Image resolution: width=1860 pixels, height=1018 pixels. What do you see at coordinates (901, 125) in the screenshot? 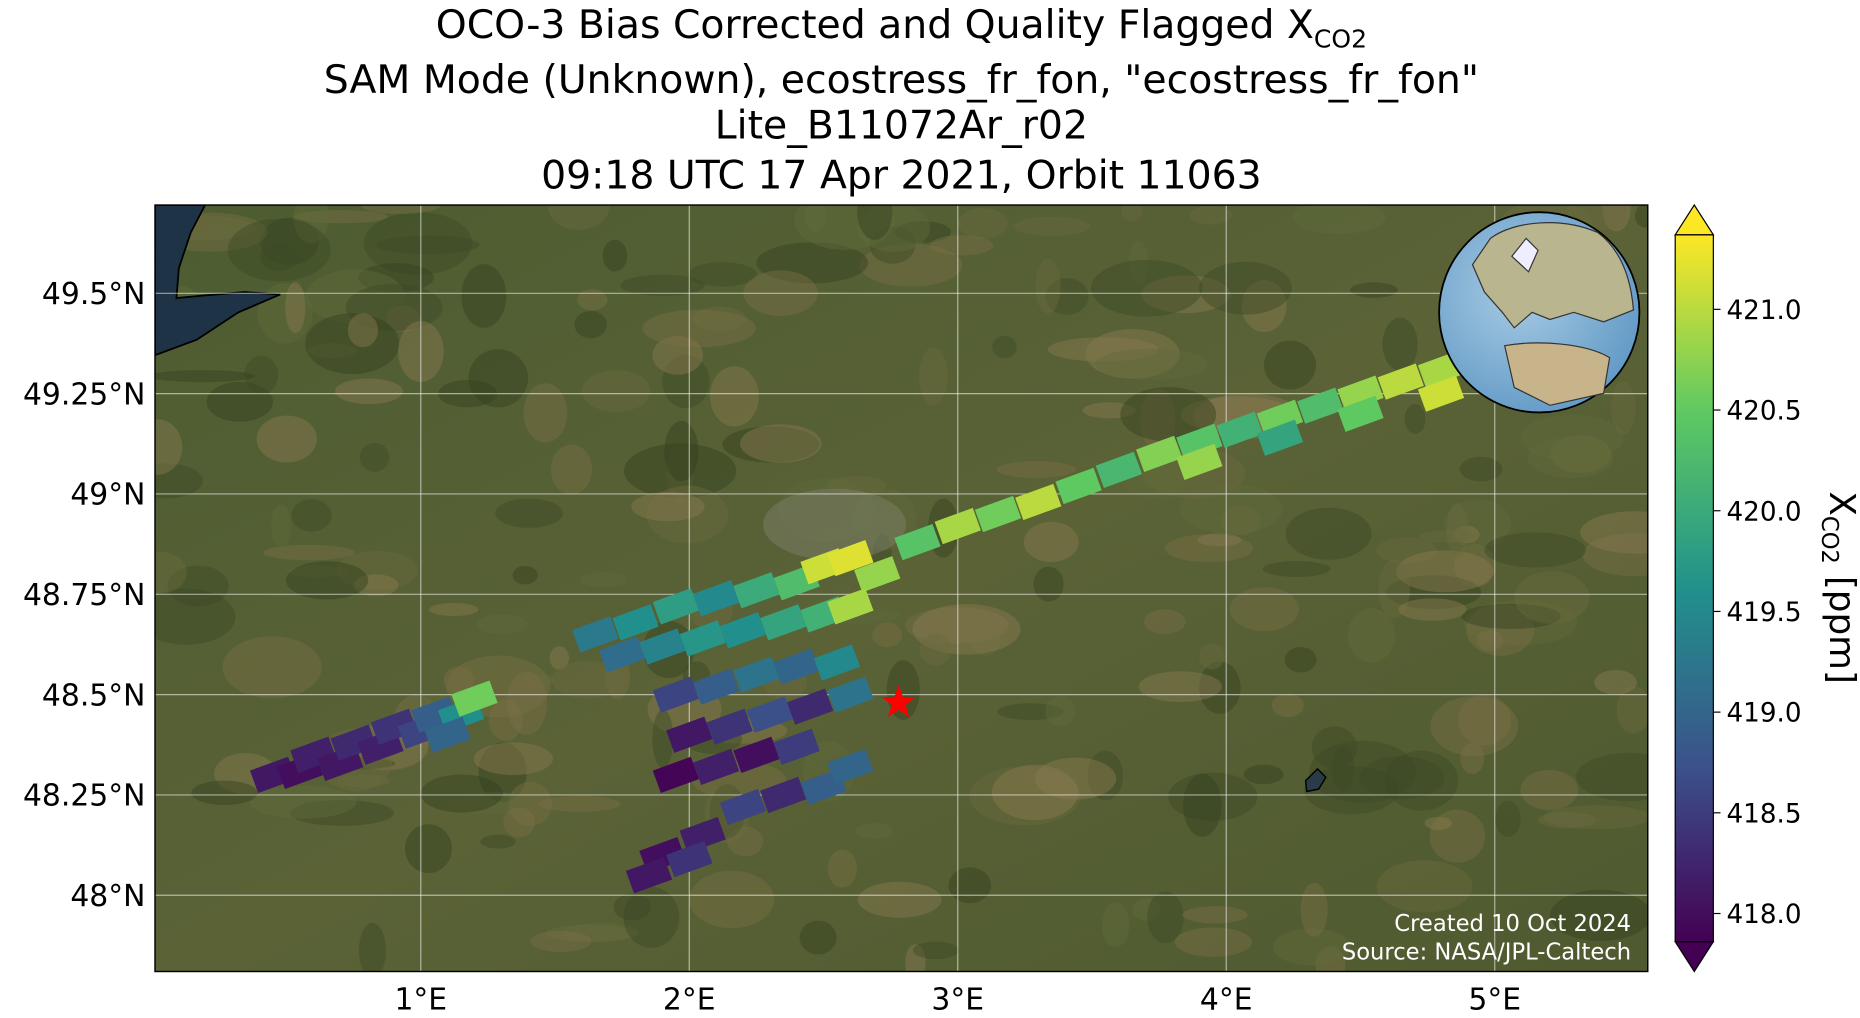
I see `title-line: Lite_B11072Ar_r02` at bounding box center [901, 125].